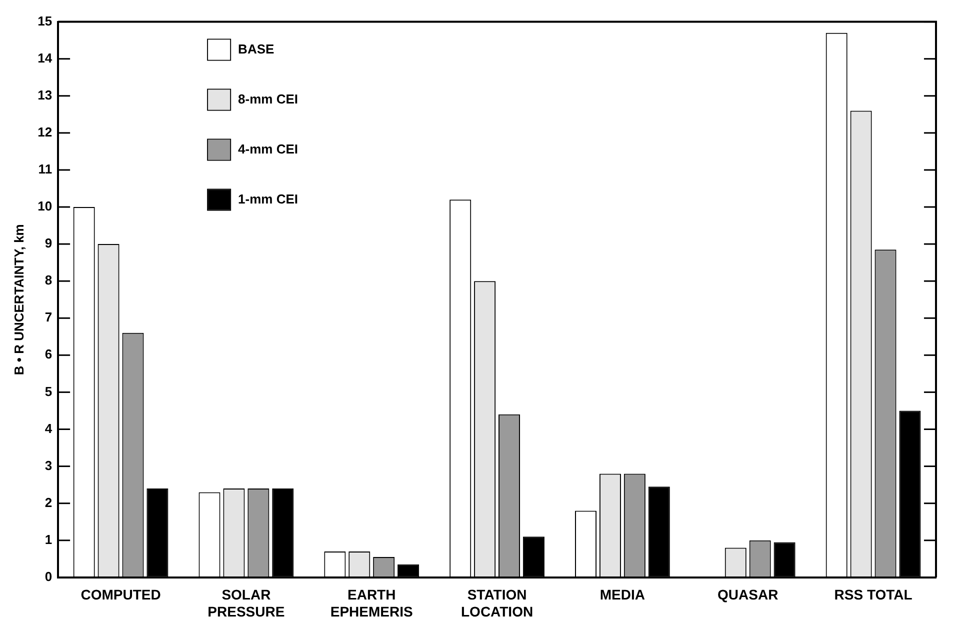  What do you see at coordinates (18, 300) in the screenshot?
I see `y-axis-title: B • R UNCERTAINTY, km` at bounding box center [18, 300].